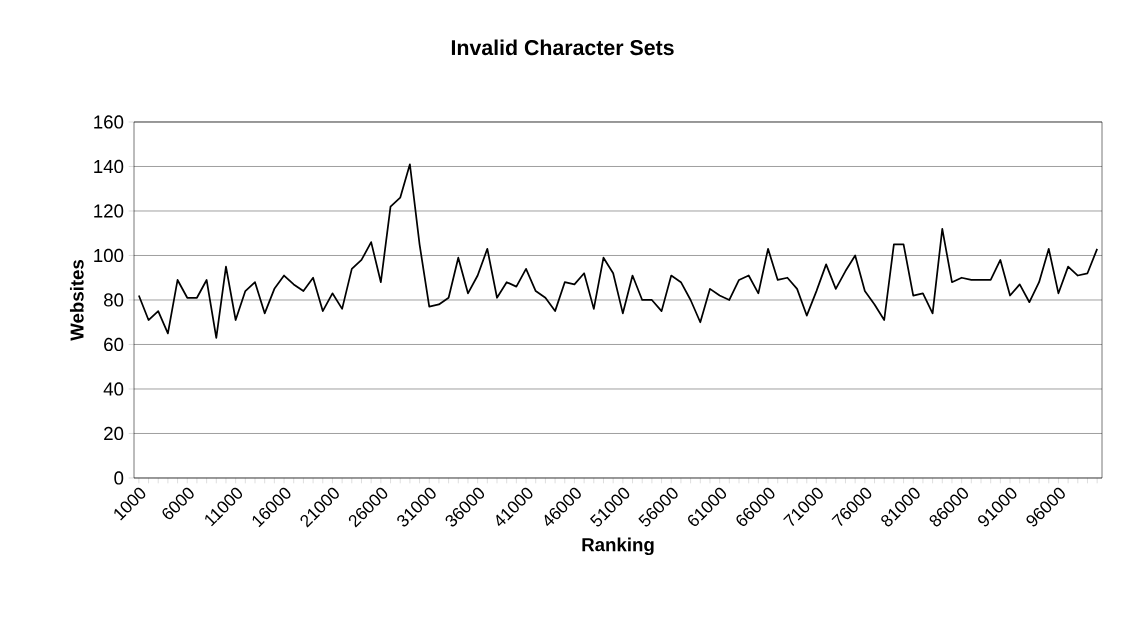 This screenshot has height=634, width=1125. I want to click on y-tick-label: 20, so click(114, 433).